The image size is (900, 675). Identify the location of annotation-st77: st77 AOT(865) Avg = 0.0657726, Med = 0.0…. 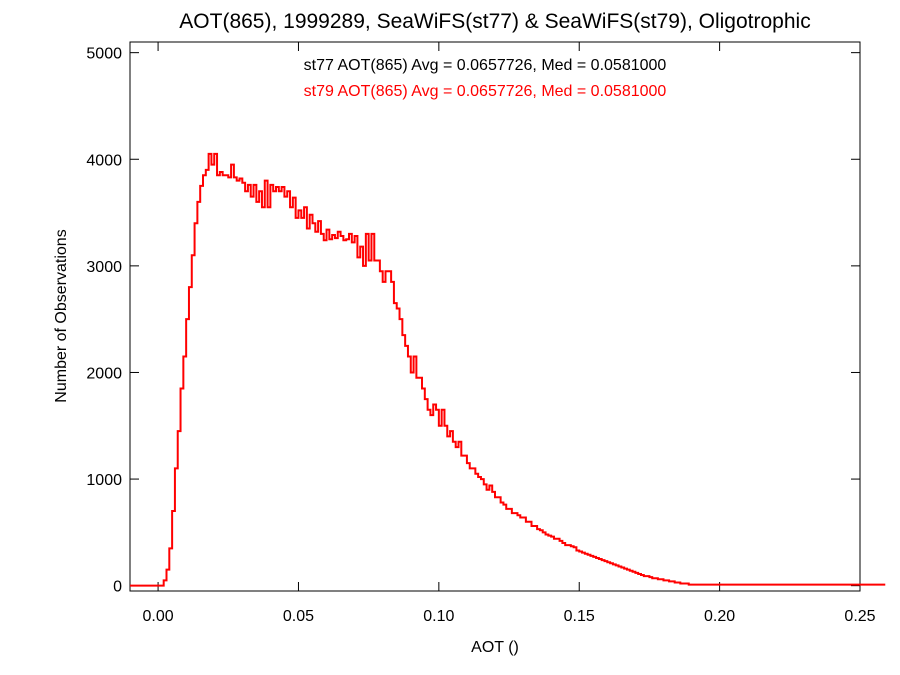
(485, 65).